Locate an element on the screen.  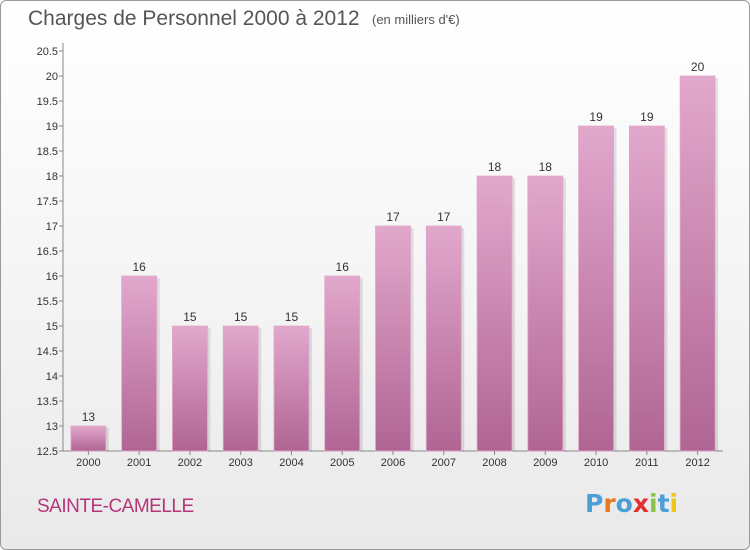
logo-letter: r is located at coordinates (609, 503).